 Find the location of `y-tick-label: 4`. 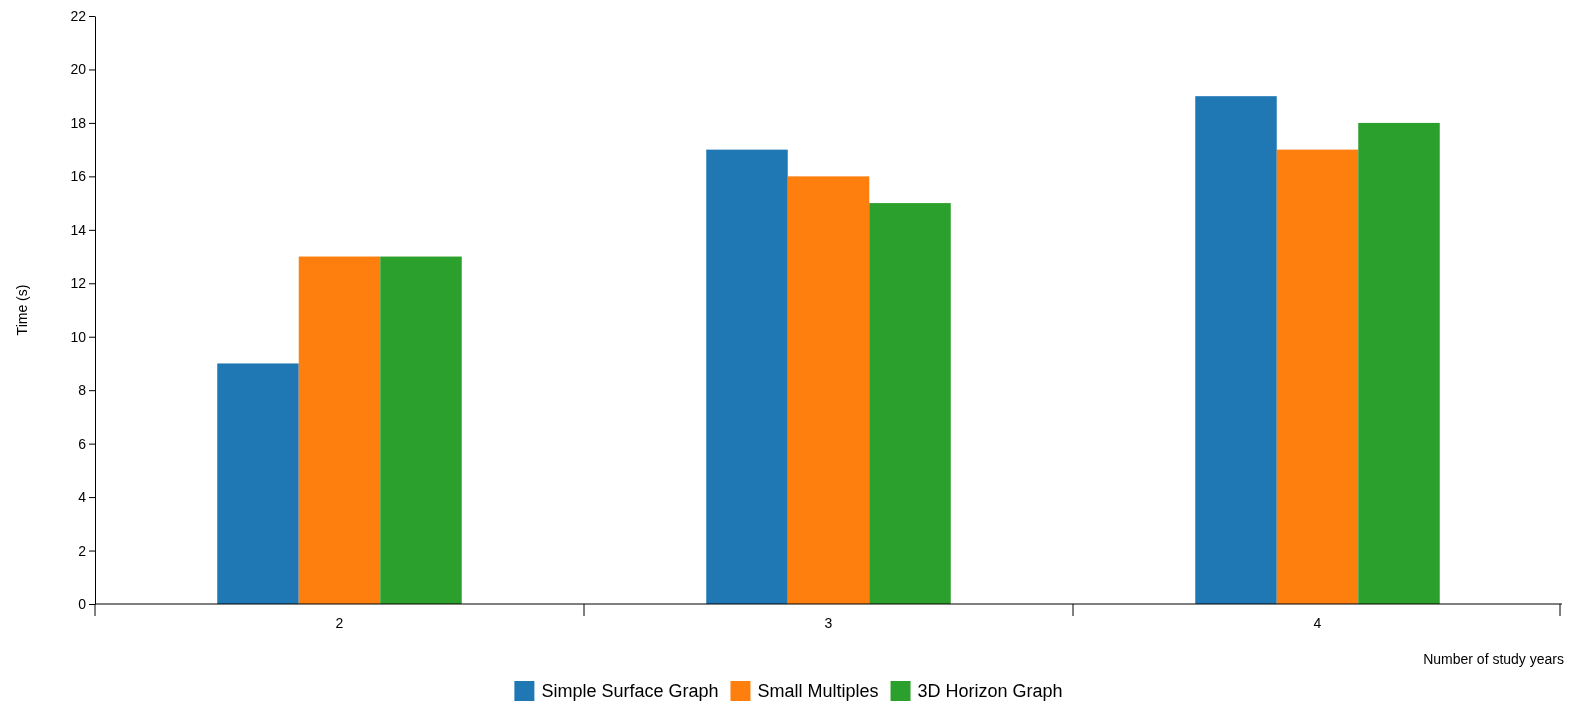

y-tick-label: 4 is located at coordinates (82, 497).